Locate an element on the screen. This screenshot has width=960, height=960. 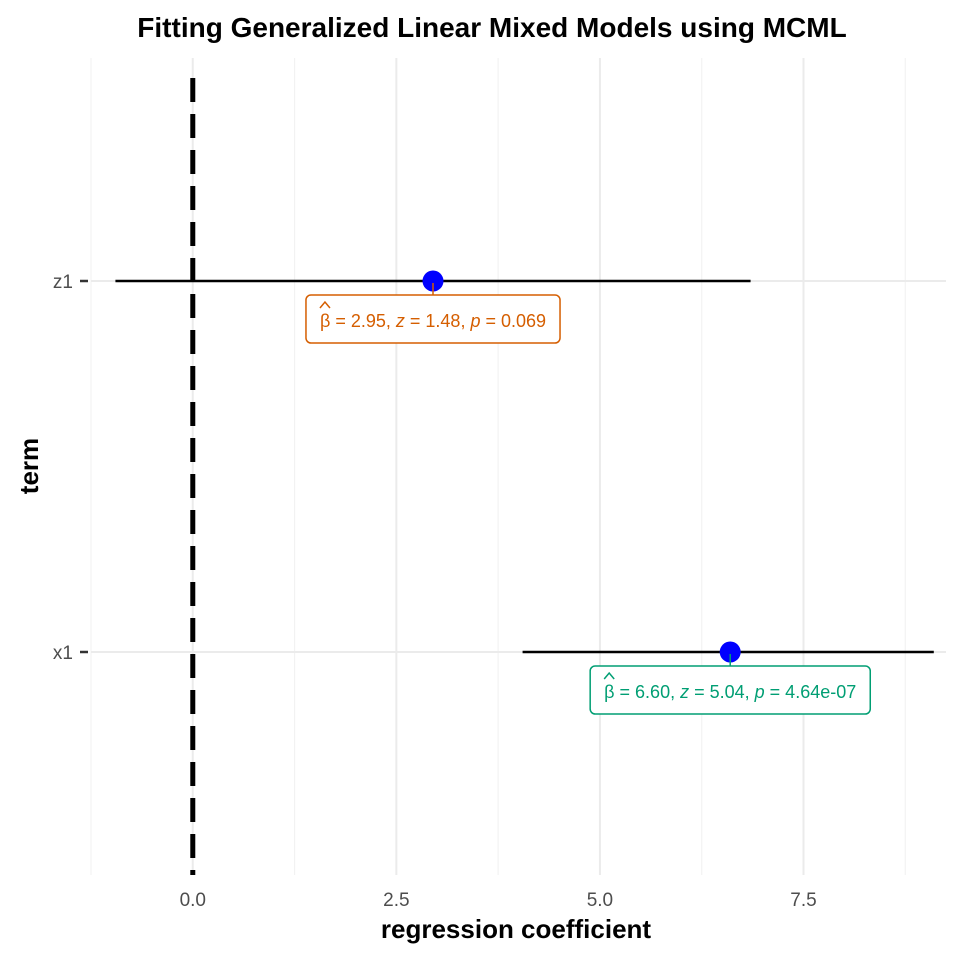
label-box-x1 is located at coordinates (730, 690).